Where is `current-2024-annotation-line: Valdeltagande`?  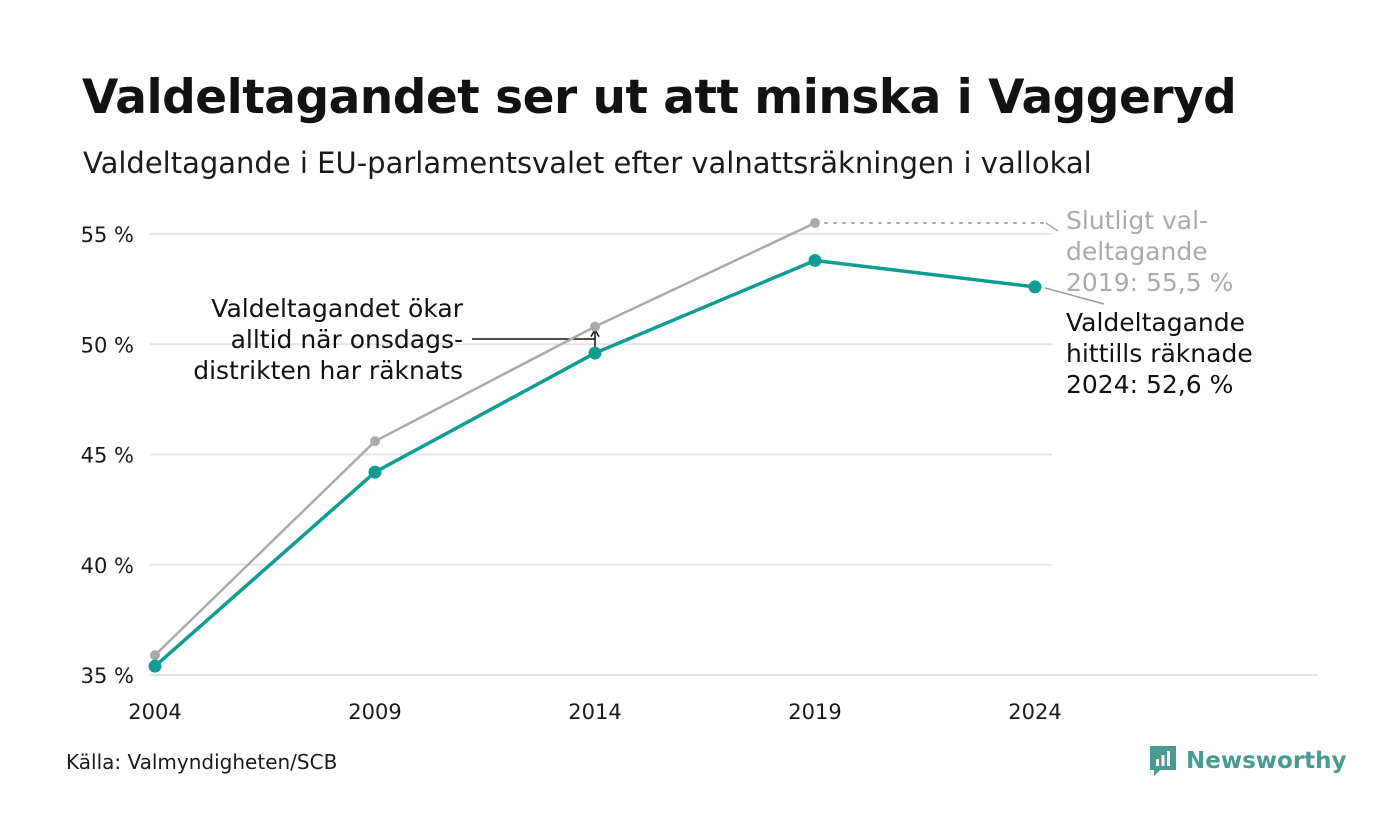 current-2024-annotation-line: Valdeltagande is located at coordinates (1155, 322).